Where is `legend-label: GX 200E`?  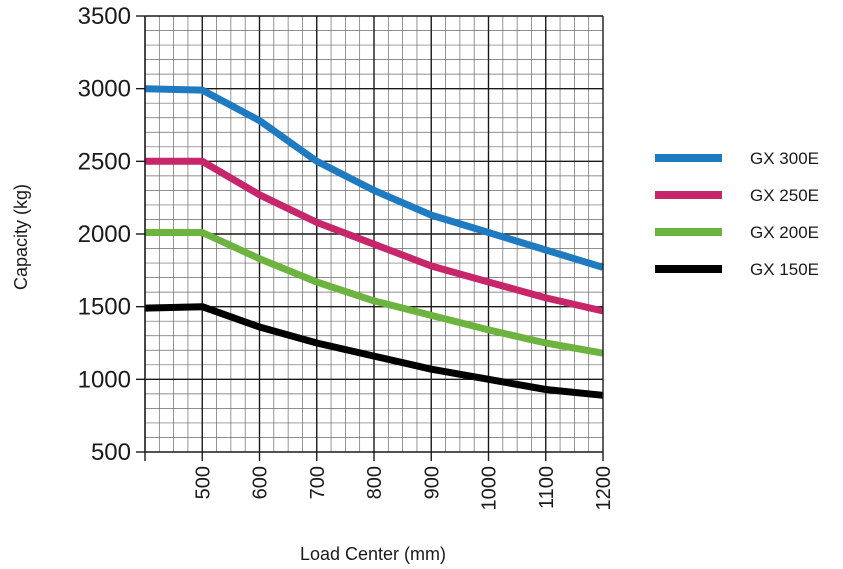
legend-label: GX 200E is located at coordinates (784, 232).